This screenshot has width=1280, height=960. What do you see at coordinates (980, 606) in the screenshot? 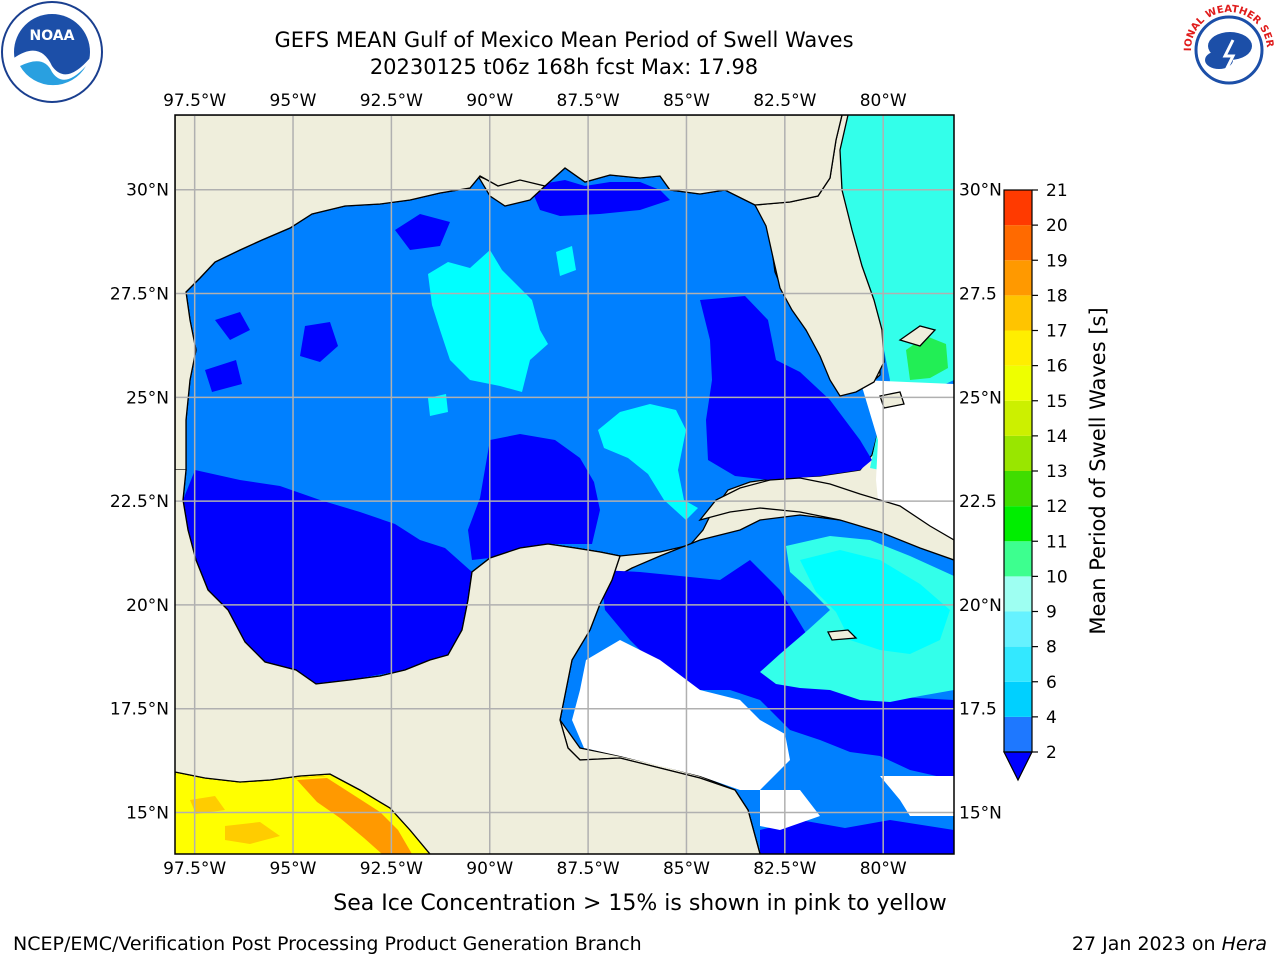
I see `lat-label-right-4: 20°N` at bounding box center [980, 606].